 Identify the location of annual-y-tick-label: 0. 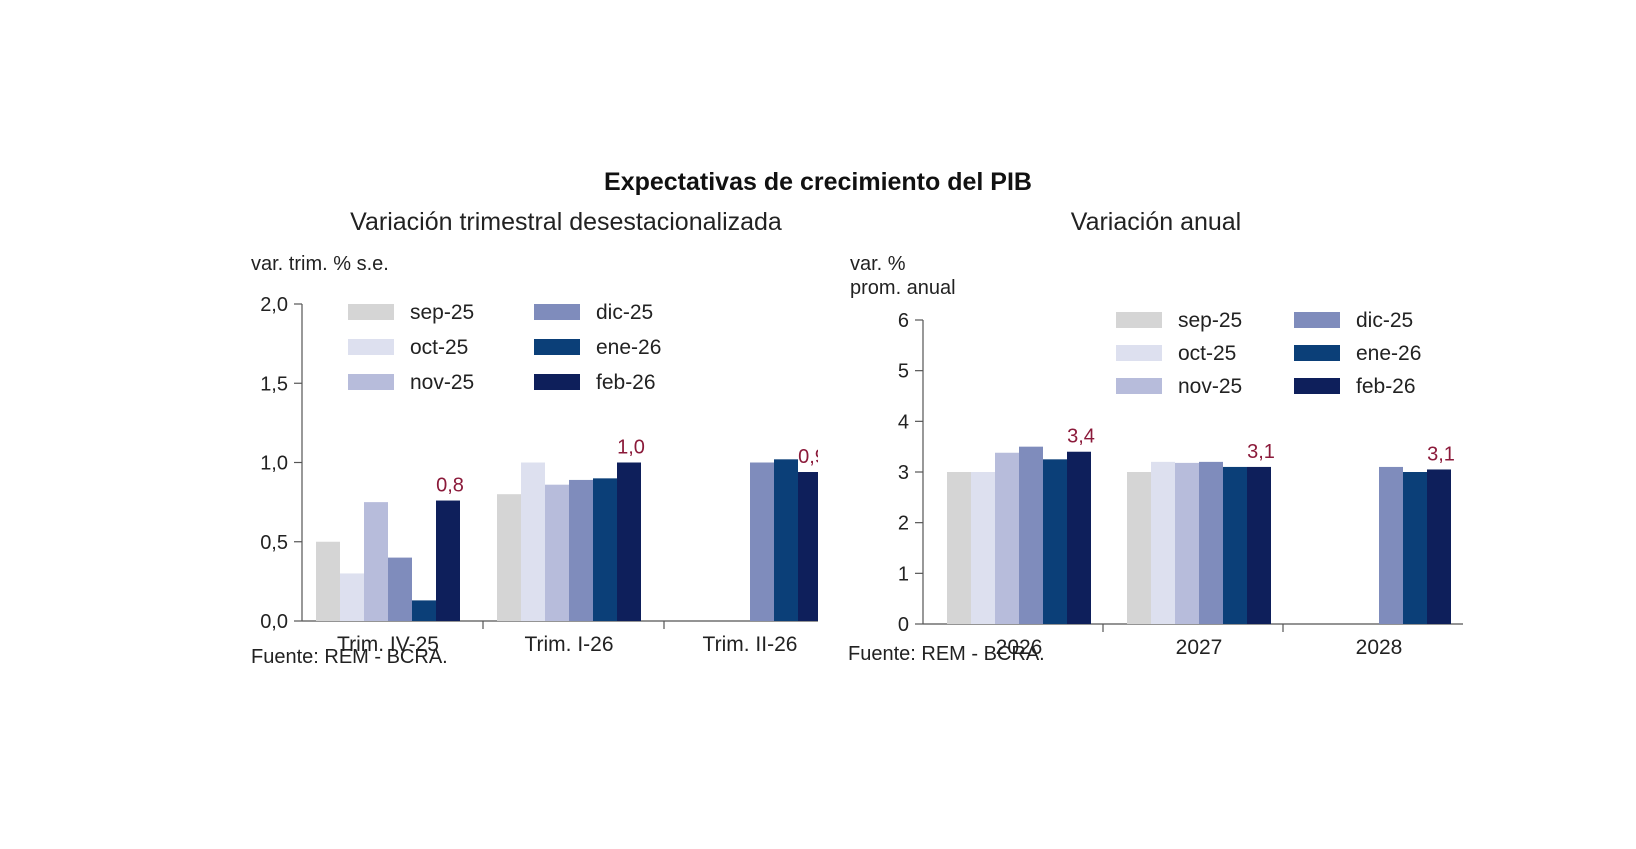
(903, 625).